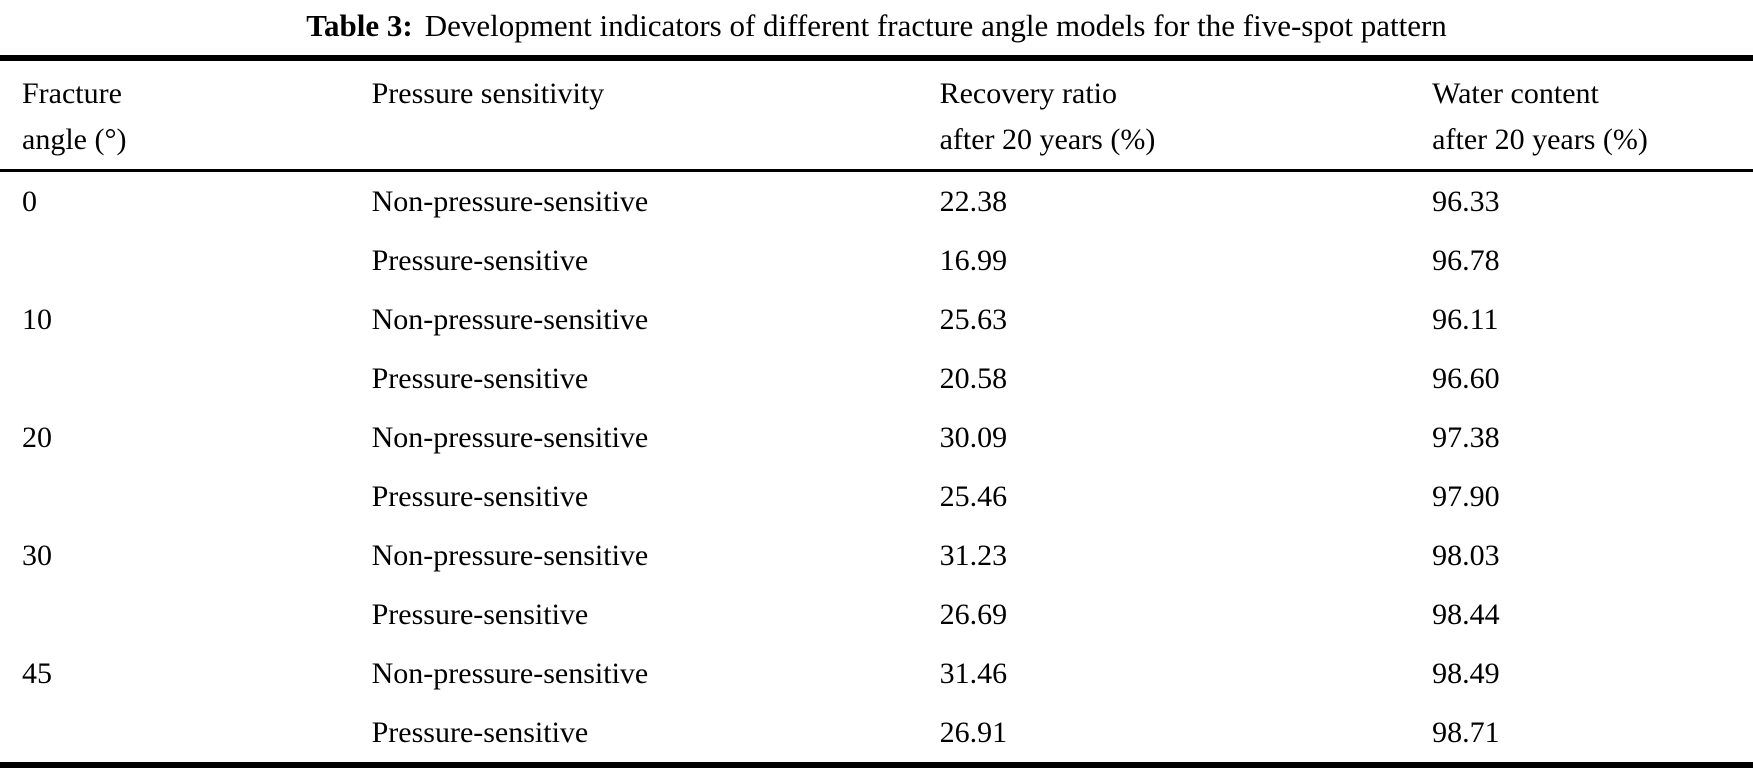 This screenshot has height=775, width=1753. What do you see at coordinates (876, 673) in the screenshot?
I see `table-row: 45 Non-pressure-sensitive 31.46 98.49` at bounding box center [876, 673].